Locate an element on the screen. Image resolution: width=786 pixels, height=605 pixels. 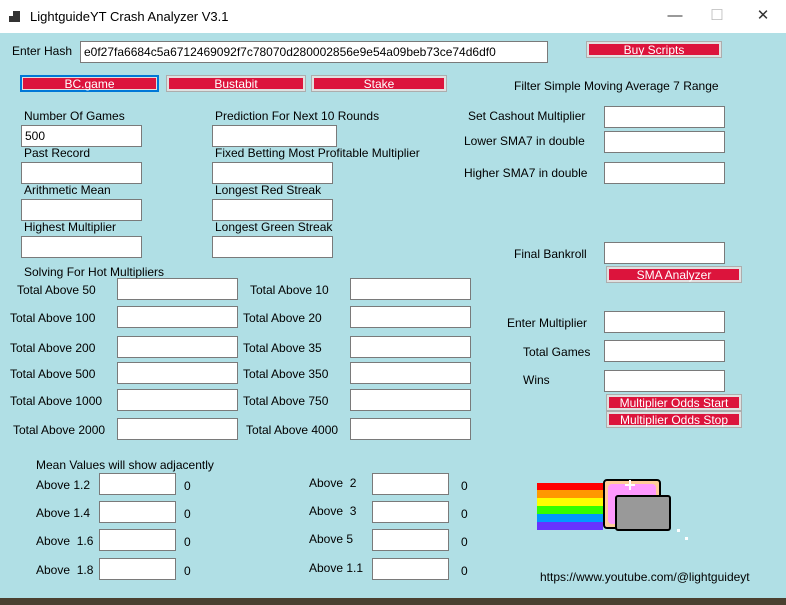
stake-button: Stake is located at coordinates (379, 83).